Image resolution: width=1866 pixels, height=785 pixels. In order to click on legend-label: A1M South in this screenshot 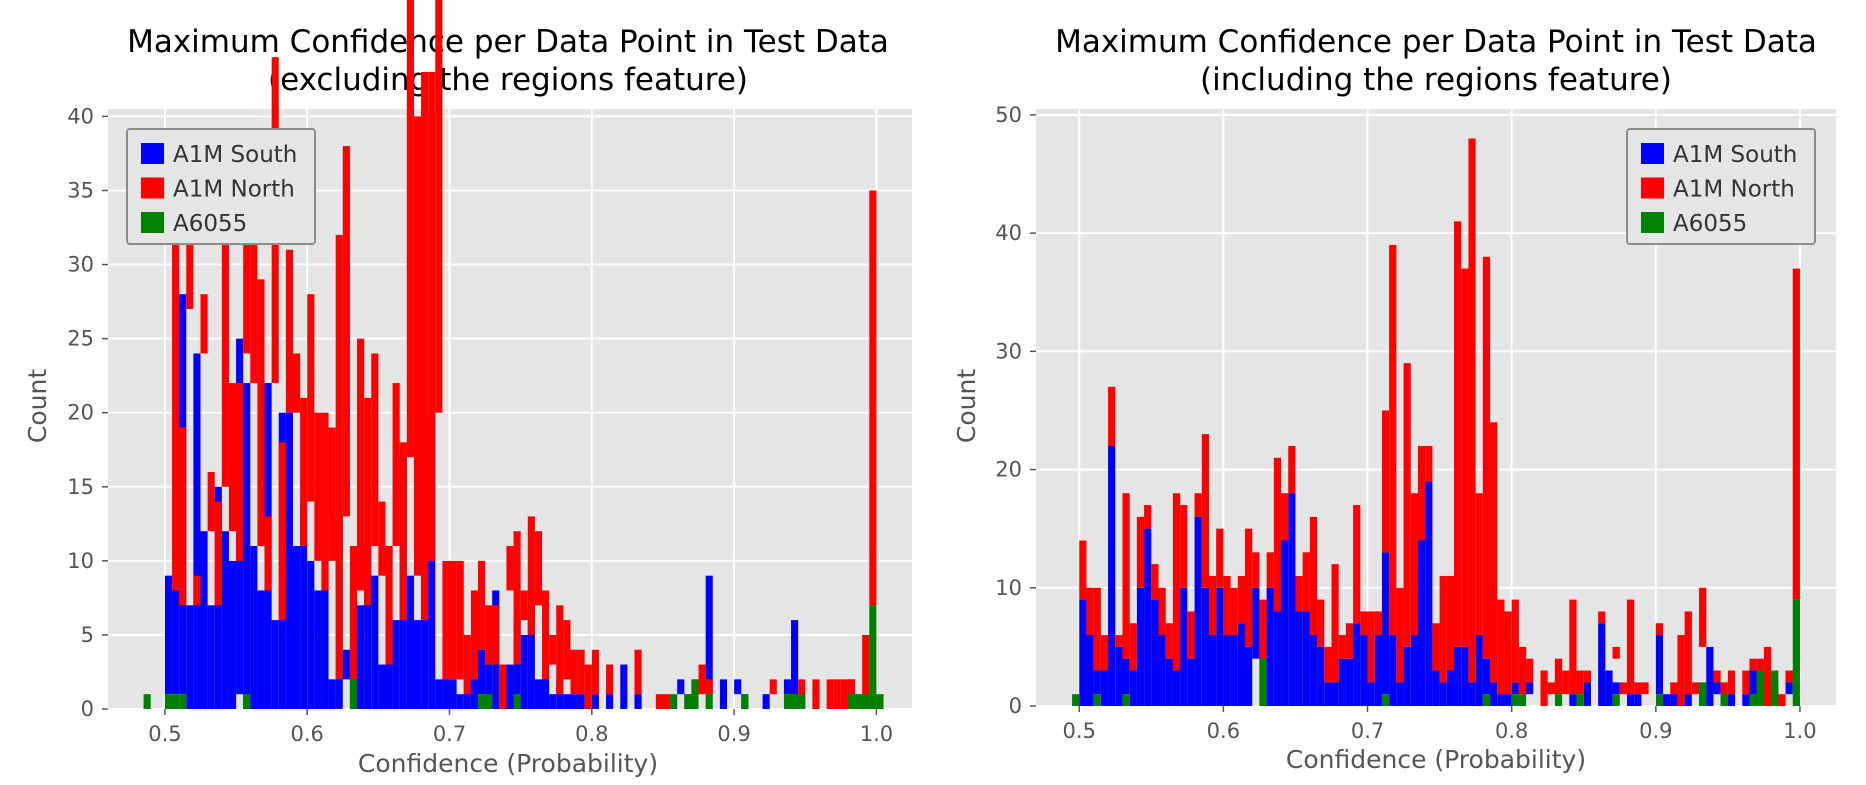, I will do `click(235, 155)`.